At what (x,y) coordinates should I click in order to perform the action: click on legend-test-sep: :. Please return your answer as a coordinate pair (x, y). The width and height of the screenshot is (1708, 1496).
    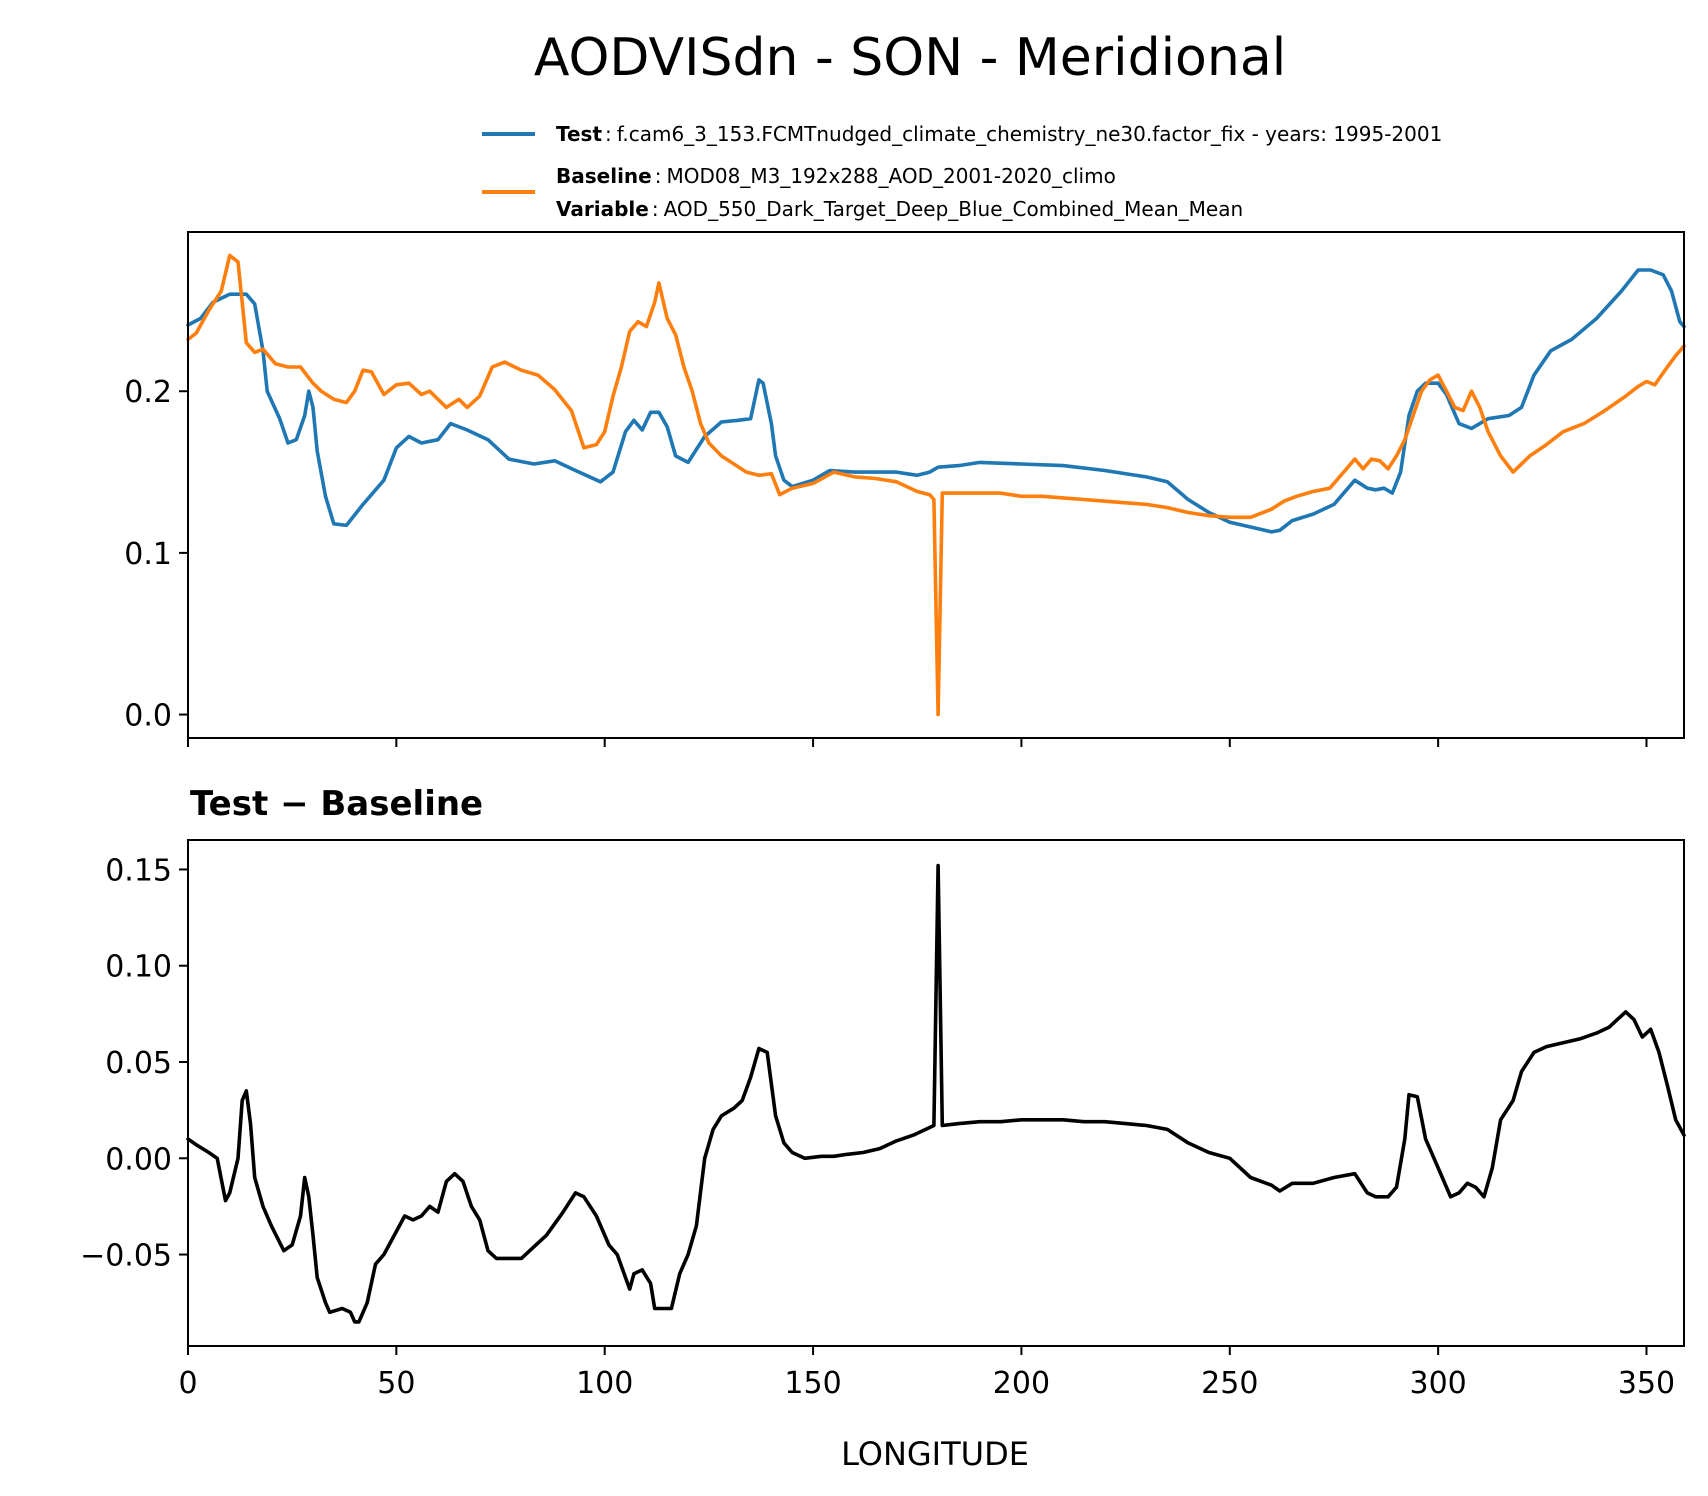
    Looking at the image, I should click on (608, 134).